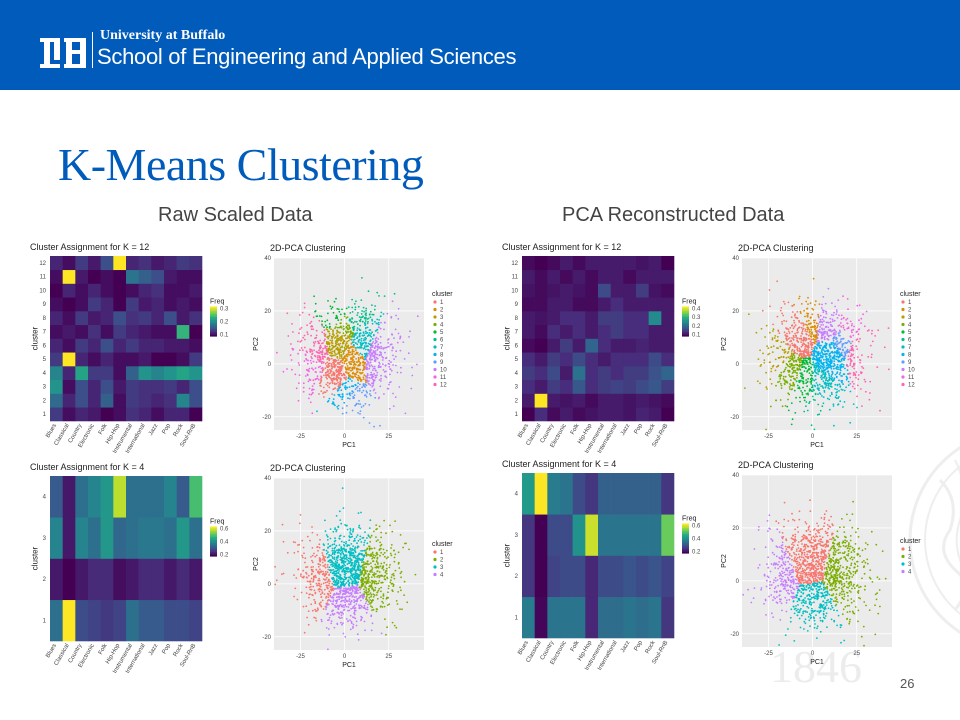 This screenshot has width=960, height=720. What do you see at coordinates (224, 310) in the screenshot?
I see `heatmap-legend-tick: 0.3` at bounding box center [224, 310].